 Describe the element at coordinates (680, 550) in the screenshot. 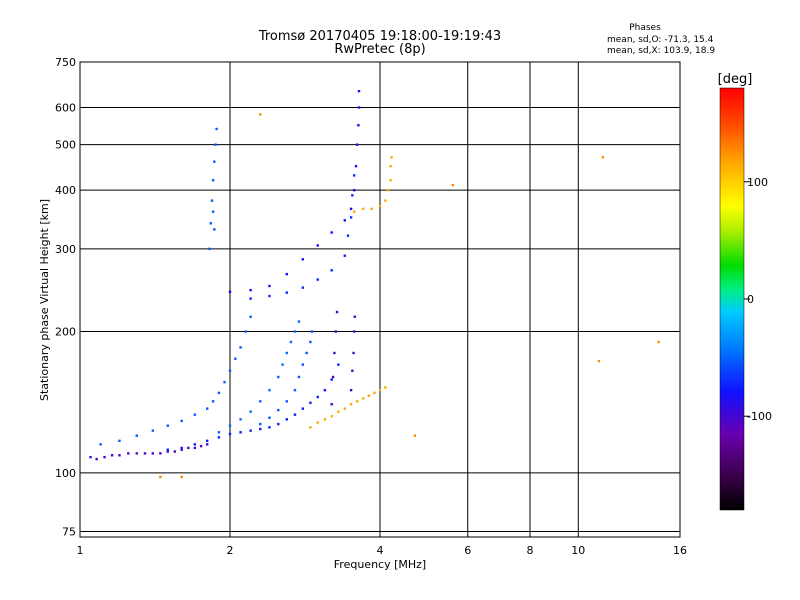

I see `x-tick-label: 16` at that location.